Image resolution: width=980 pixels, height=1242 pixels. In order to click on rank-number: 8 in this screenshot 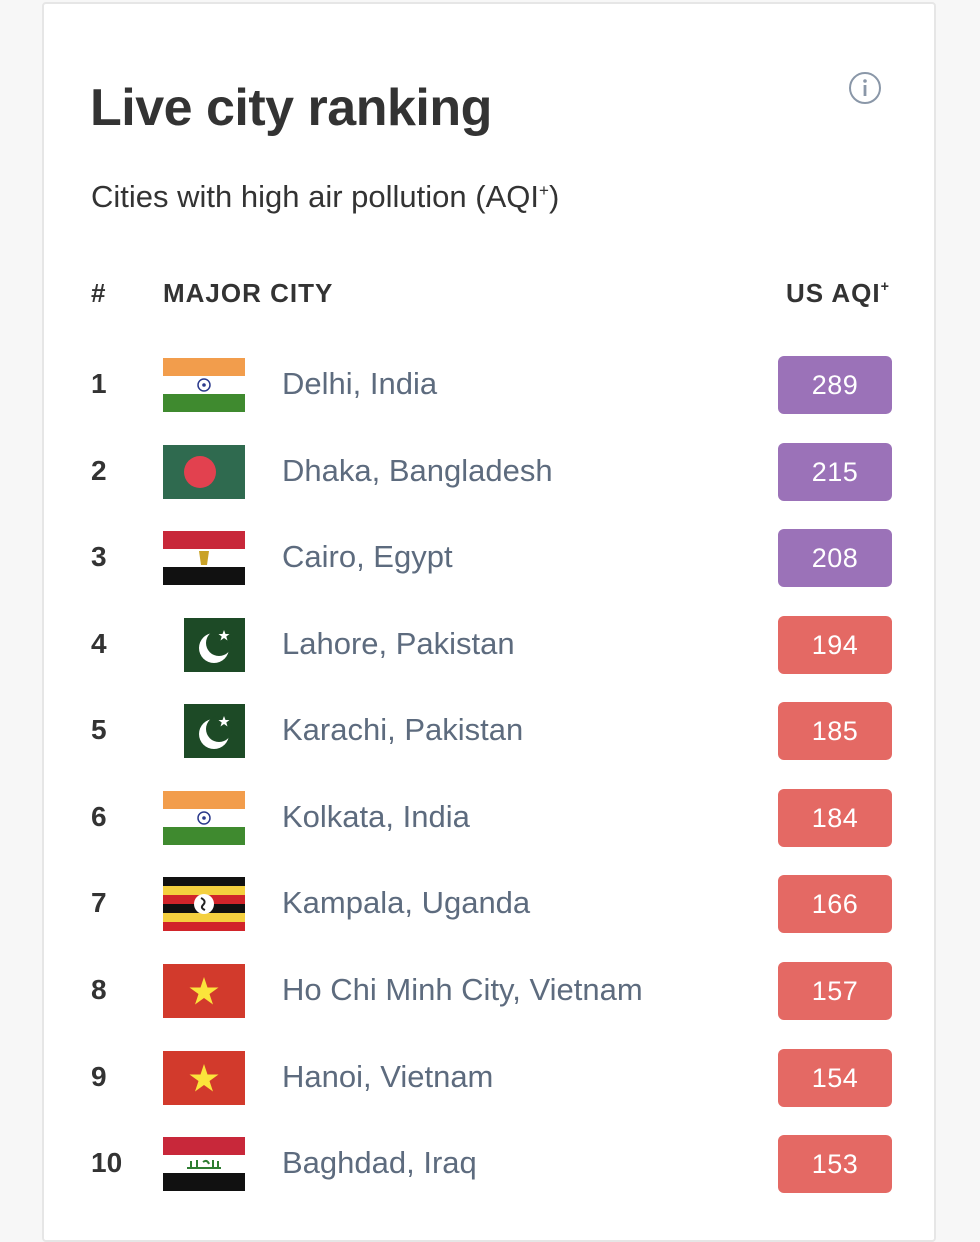, I will do `click(99, 989)`.